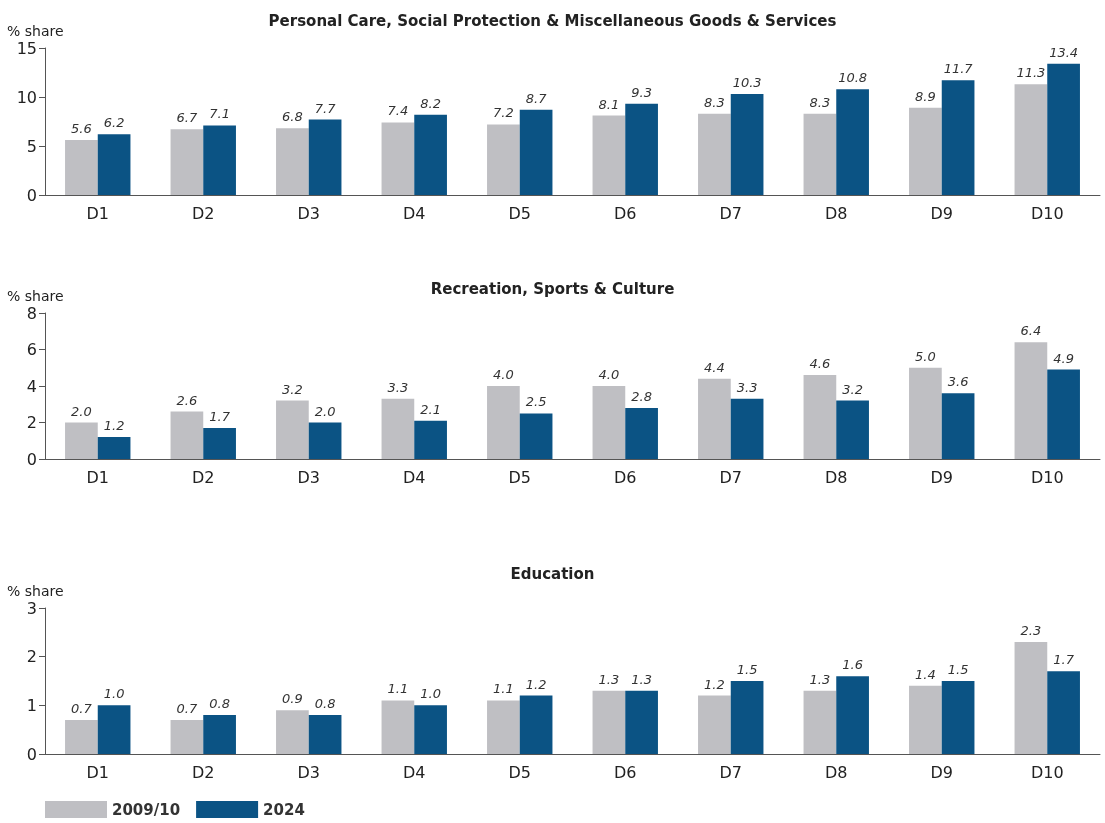 This screenshot has height=823, width=1105. What do you see at coordinates (187, 118) in the screenshot?
I see `data-label: 6.7` at bounding box center [187, 118].